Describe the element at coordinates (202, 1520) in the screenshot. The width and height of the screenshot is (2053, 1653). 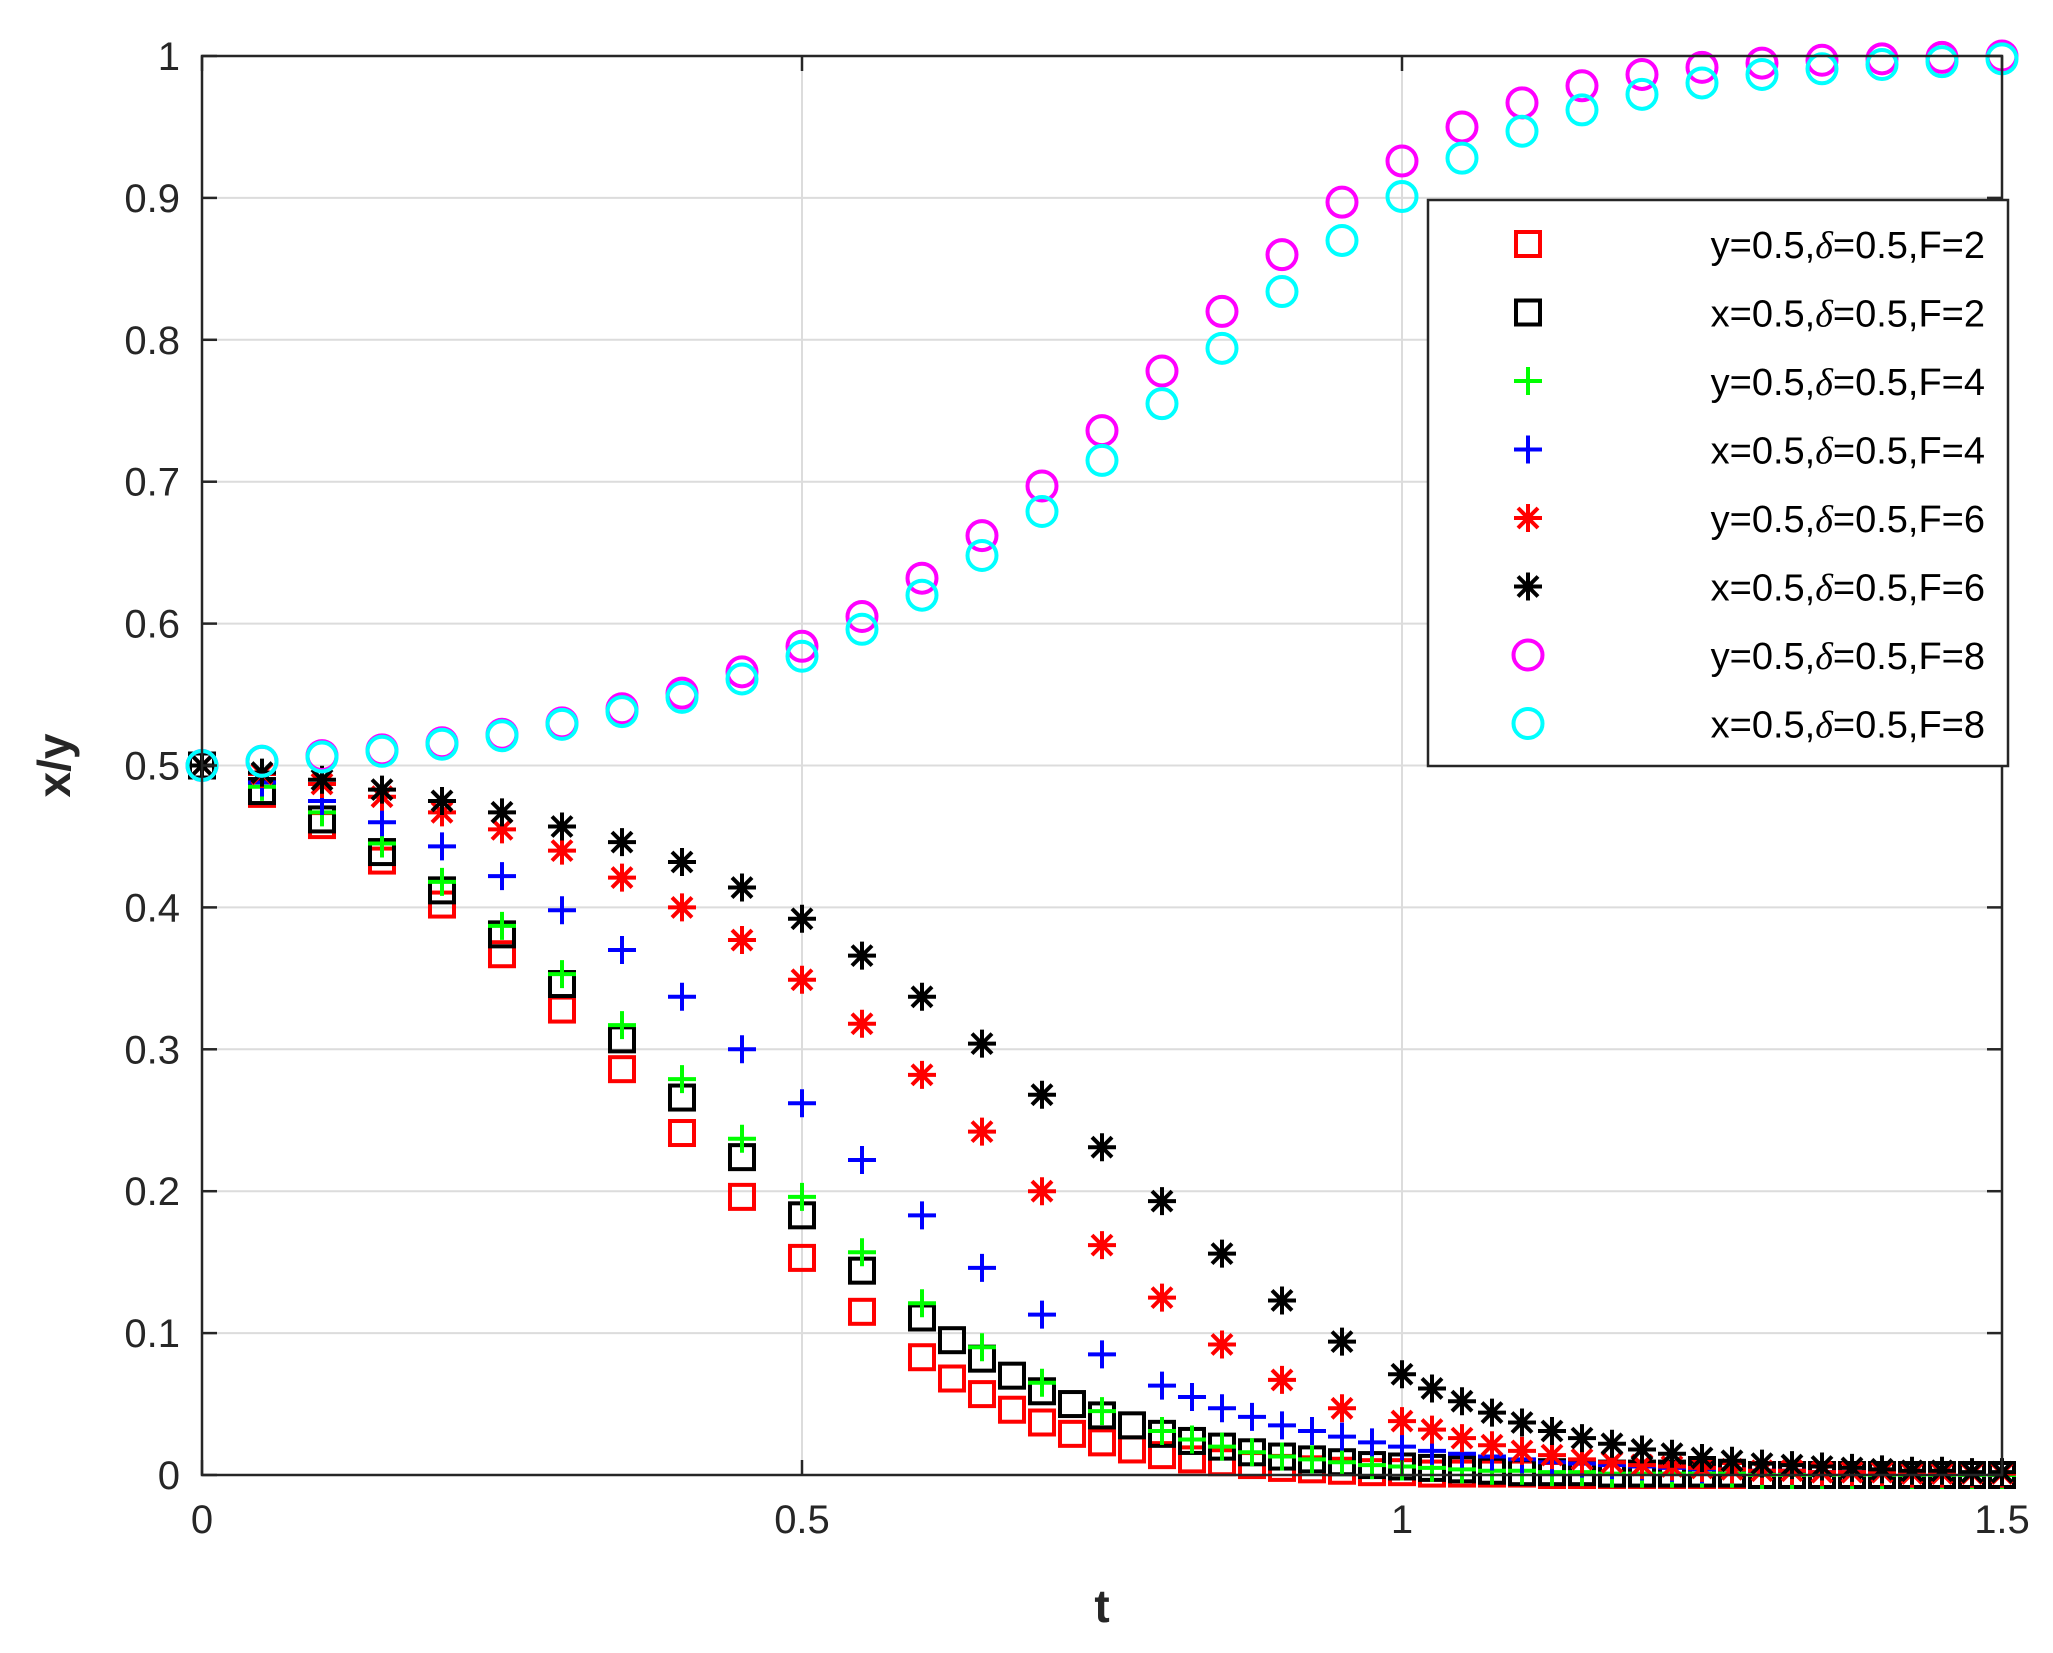
I see `x-tick-label: 0` at that location.